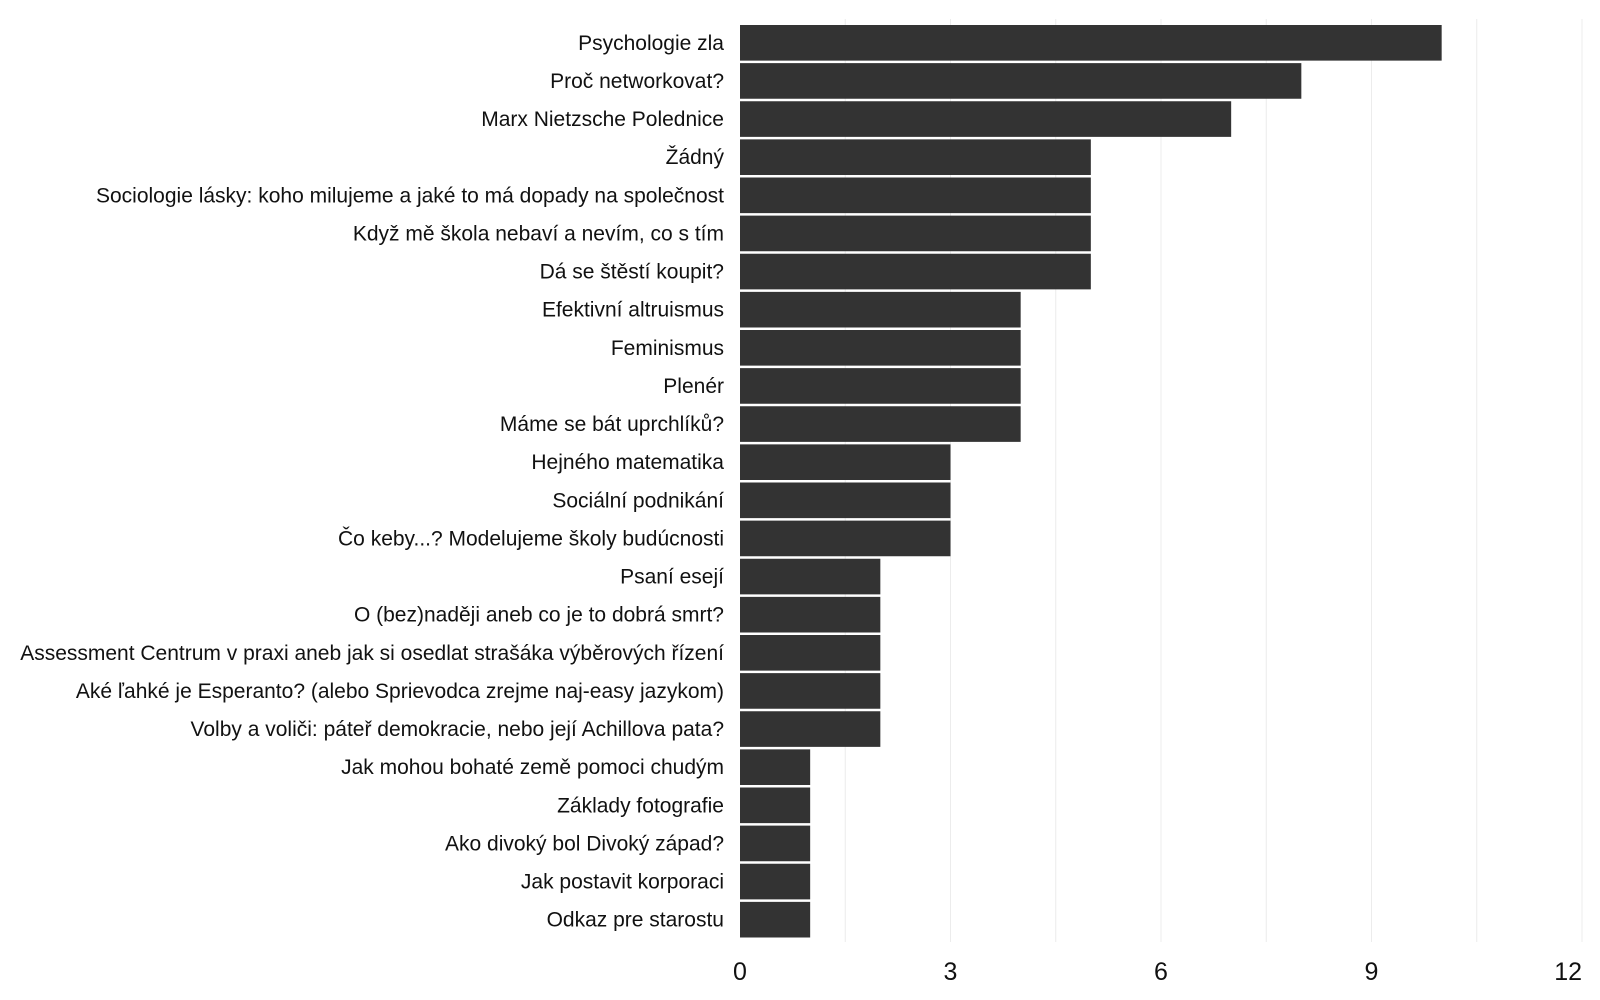 The image size is (1600, 1000). I want to click on category-label: Základy fotografie, so click(640, 805).